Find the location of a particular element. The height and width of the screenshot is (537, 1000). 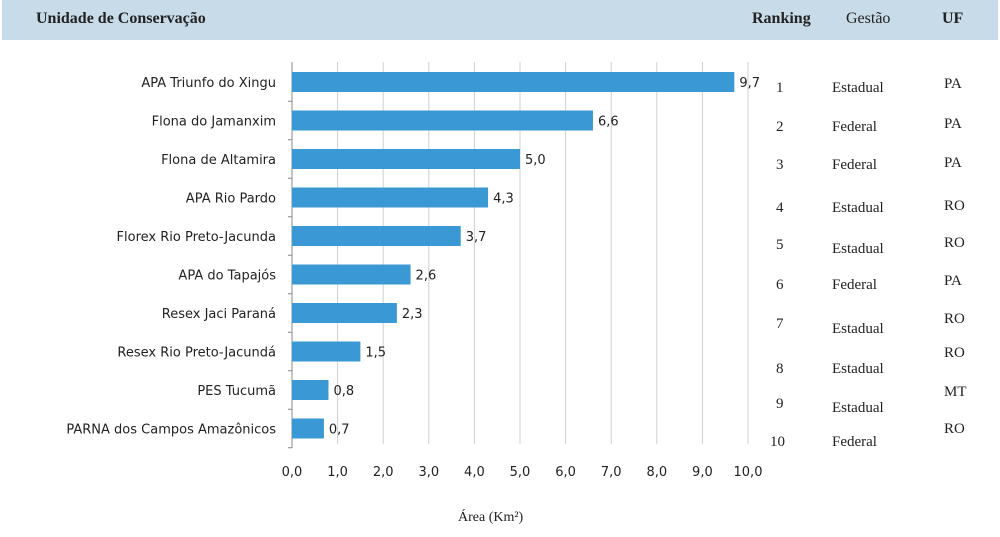

category-label: Florex Rio Preto-Jacunda is located at coordinates (196, 237).